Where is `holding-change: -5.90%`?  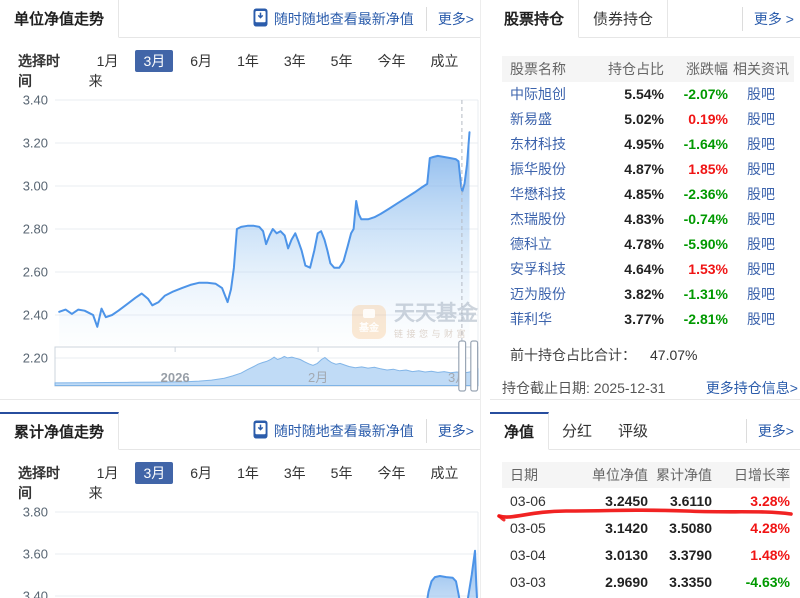 holding-change: -5.90% is located at coordinates (705, 244).